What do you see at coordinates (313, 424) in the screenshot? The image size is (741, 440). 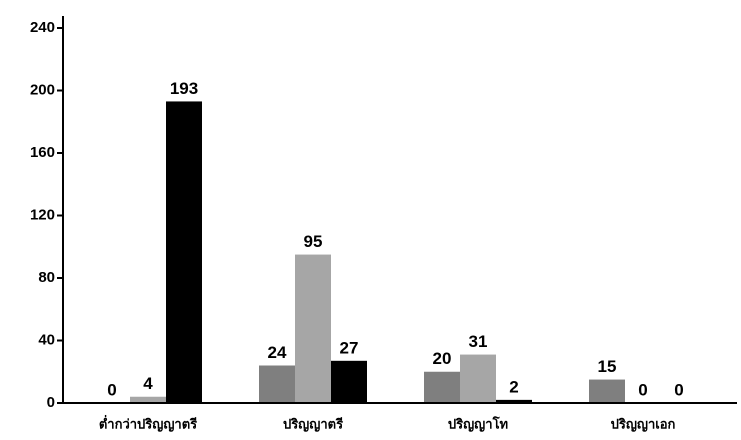 I see `x-tick-label: ปริญญาตรี` at bounding box center [313, 424].